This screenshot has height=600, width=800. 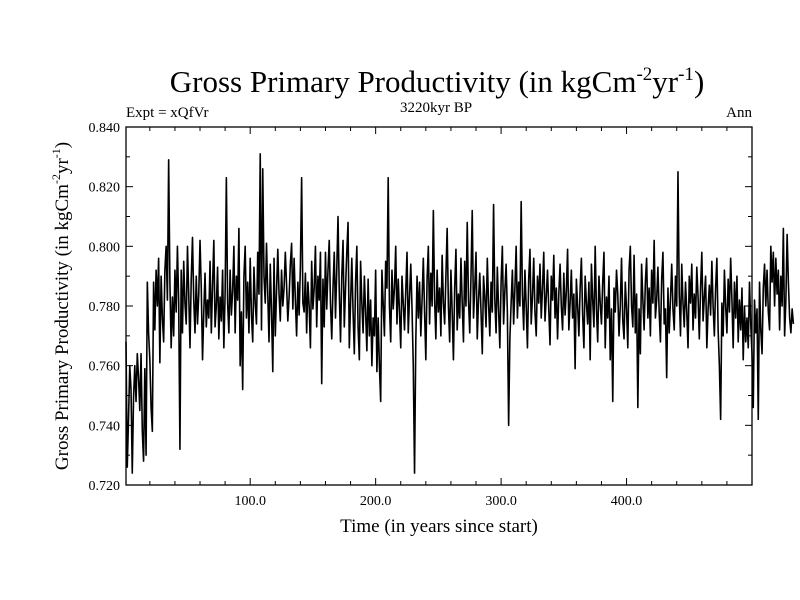 I want to click on y-tick-label: 0.780, so click(x=105, y=307).